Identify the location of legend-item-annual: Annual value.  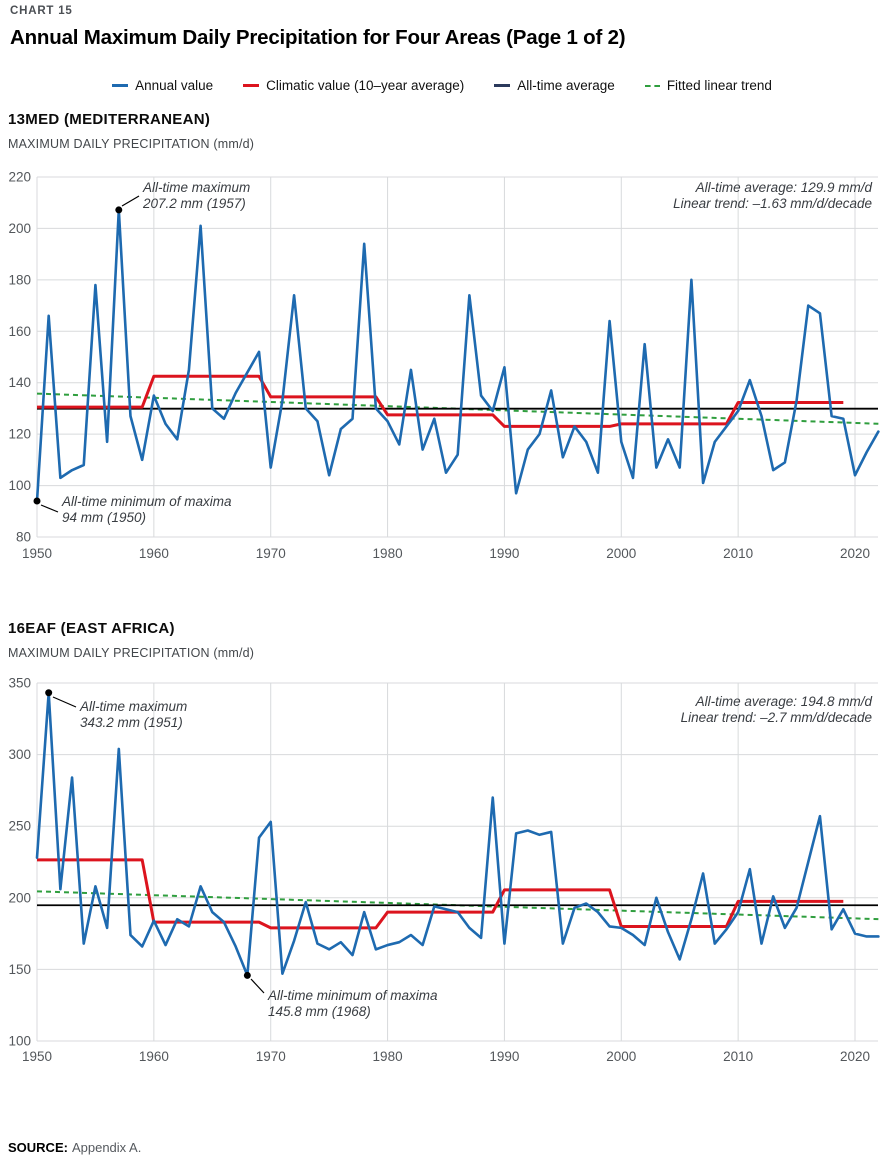
(162, 85).